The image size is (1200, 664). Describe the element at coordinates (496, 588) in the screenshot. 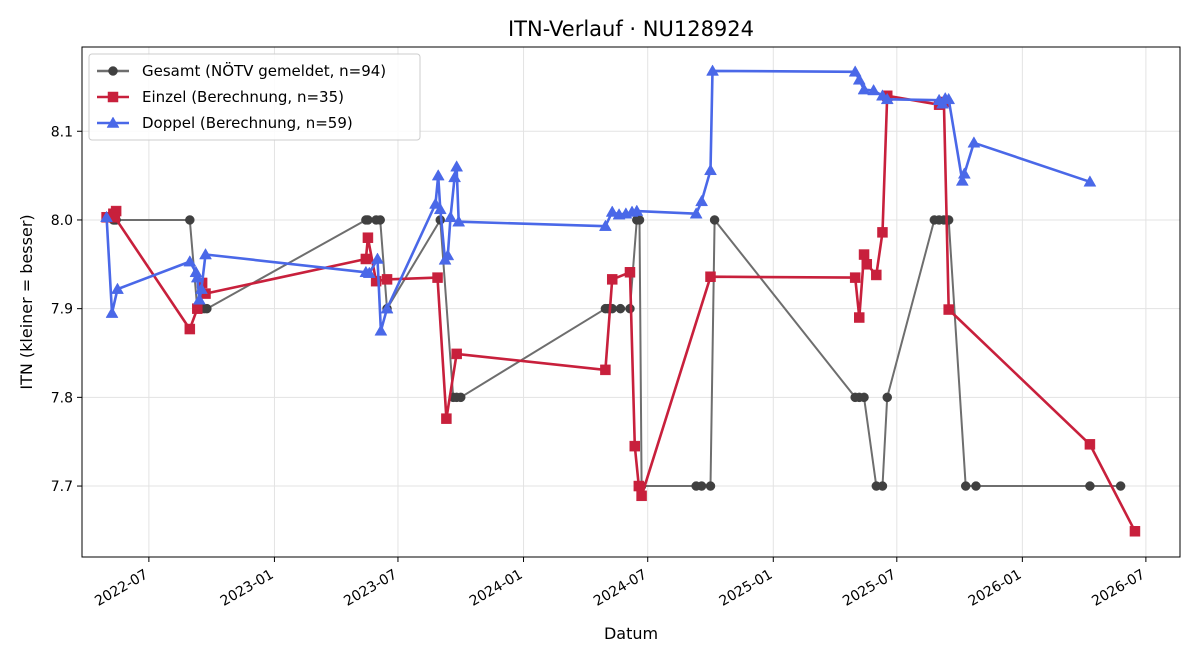

I see `x-tick-label: 2024-01` at that location.